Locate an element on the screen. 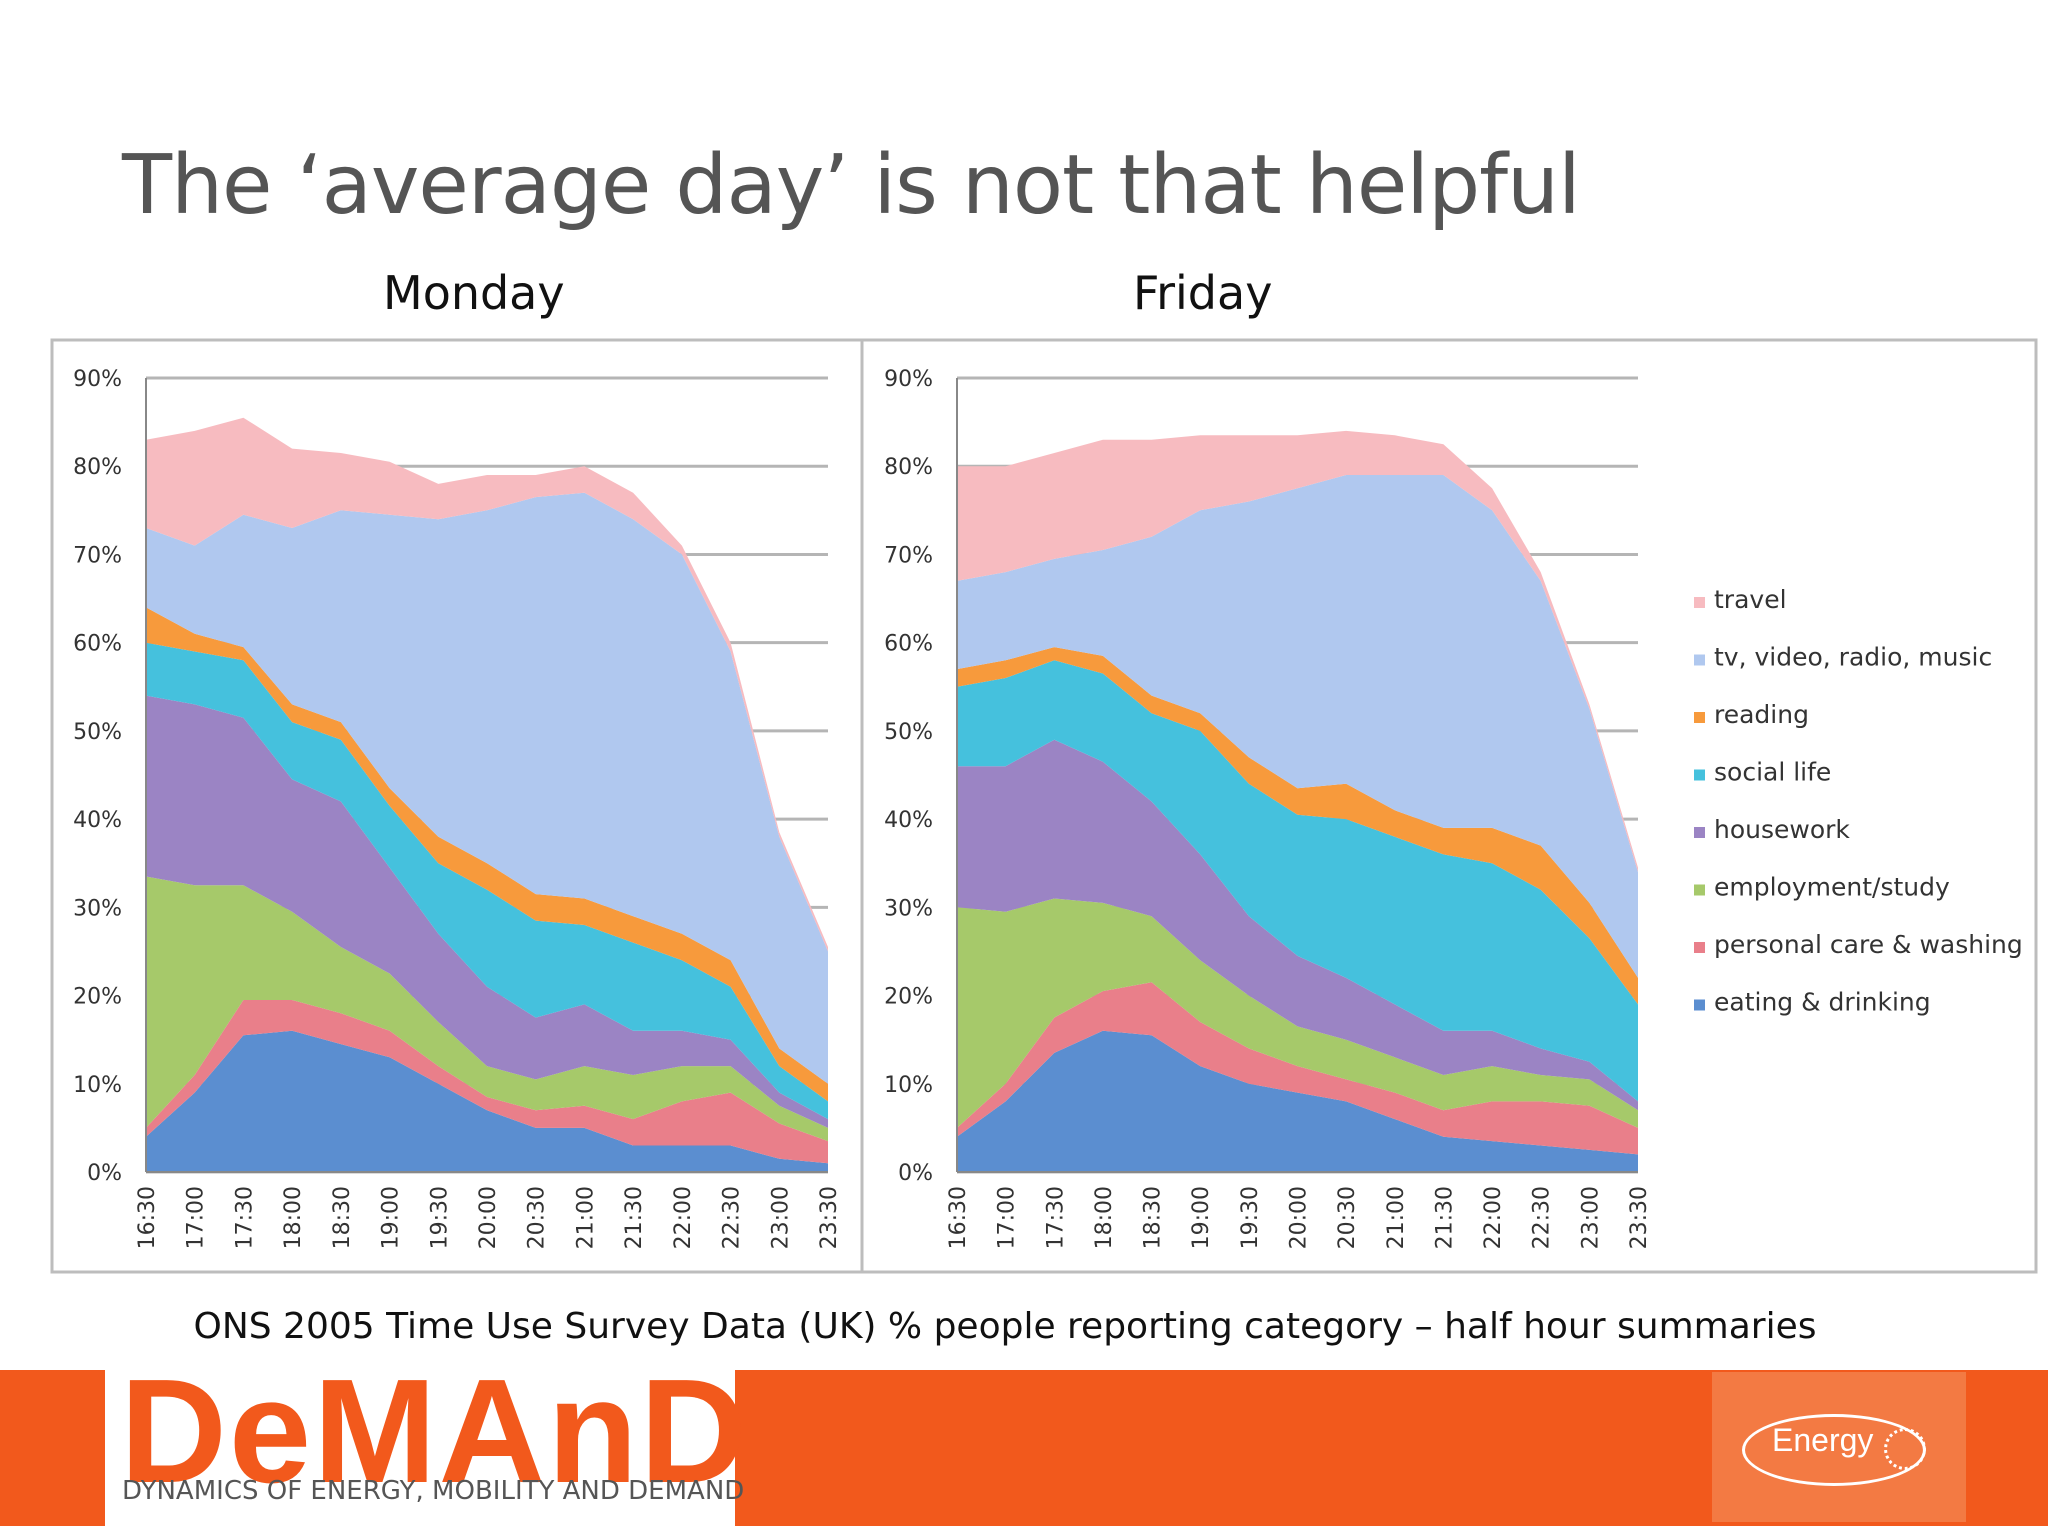 Image resolution: width=2048 pixels, height=1536 pixels. demand-logo-word: DeMAnD is located at coordinates (434, 1431).